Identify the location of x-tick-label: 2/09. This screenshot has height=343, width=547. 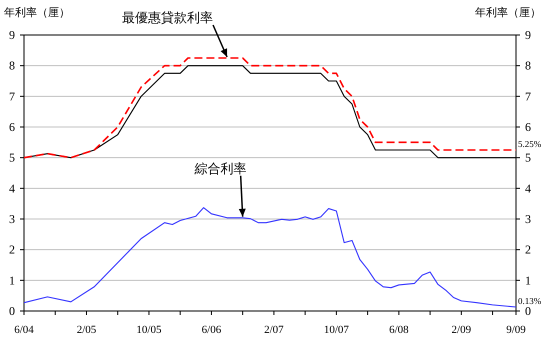
(462, 330).